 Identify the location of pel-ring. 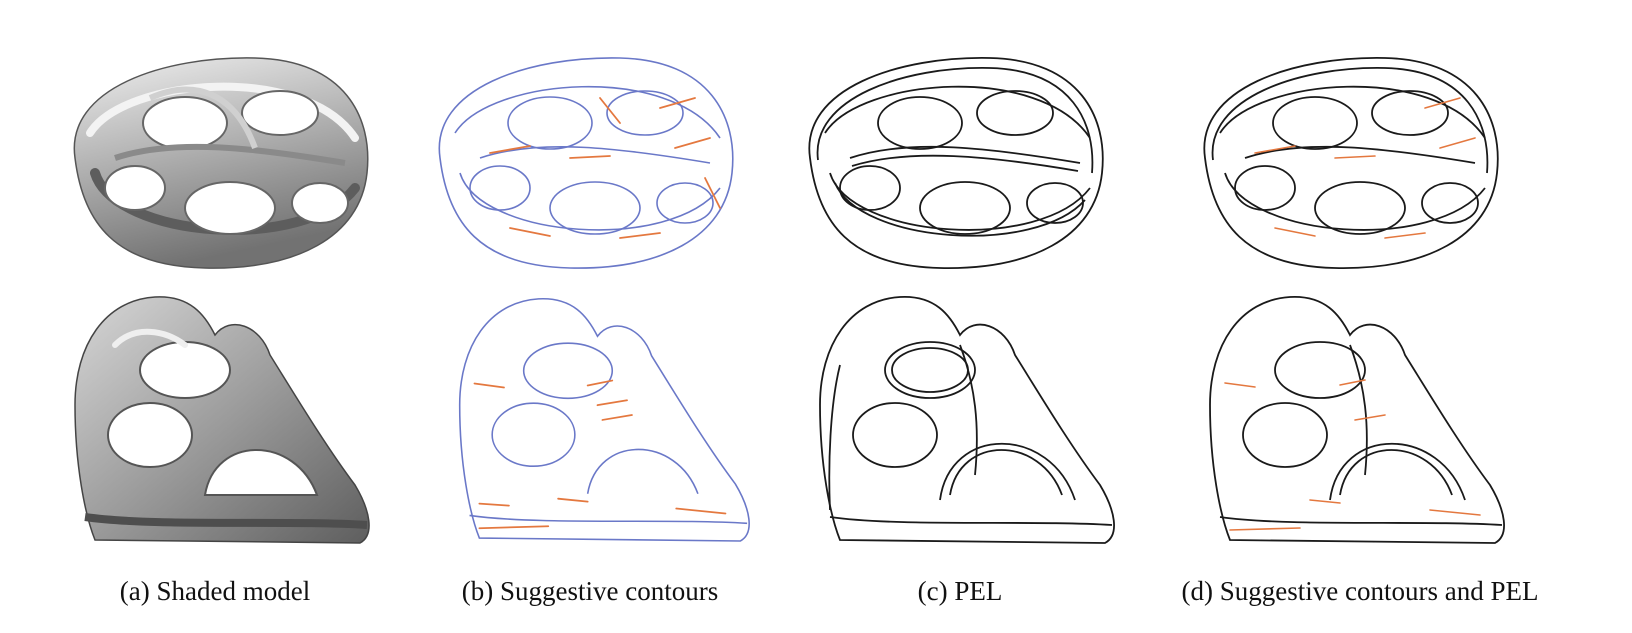
(955, 157).